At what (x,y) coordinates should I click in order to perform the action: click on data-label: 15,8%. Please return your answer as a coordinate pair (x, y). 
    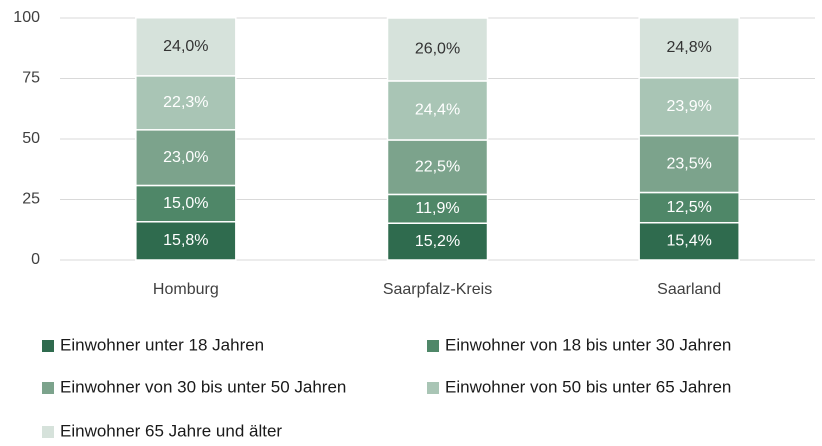
    Looking at the image, I should click on (185, 240).